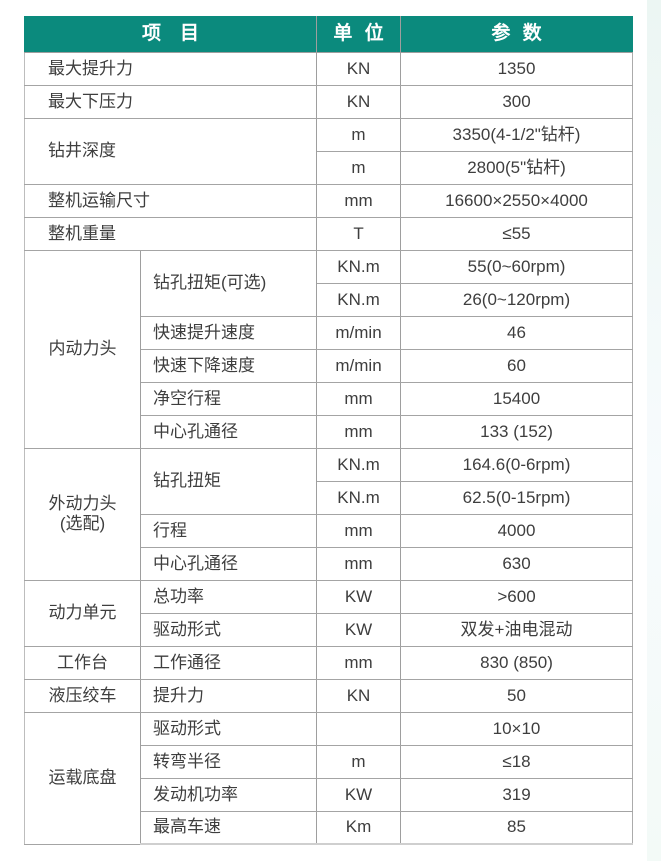 Image resolution: width=661 pixels, height=861 pixels. I want to click on table-row: 中心孔通径 mm 630, so click(329, 563).